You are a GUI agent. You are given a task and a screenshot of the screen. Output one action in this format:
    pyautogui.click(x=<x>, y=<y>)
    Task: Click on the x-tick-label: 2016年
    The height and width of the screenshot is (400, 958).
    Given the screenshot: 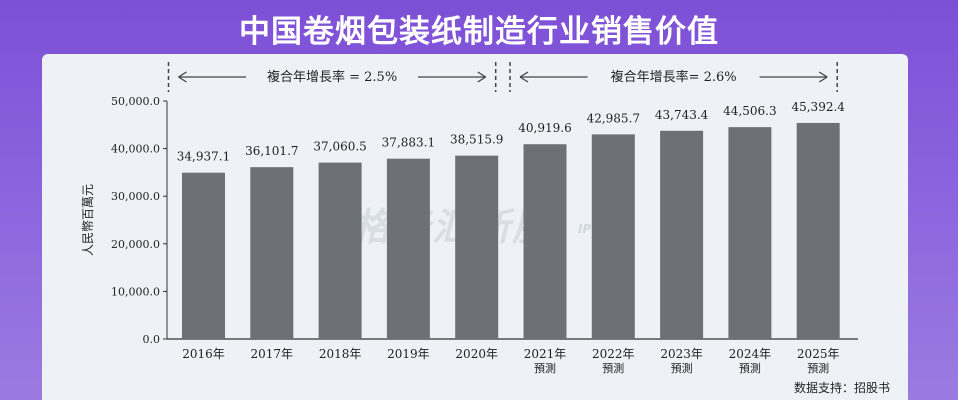 What is the action you would take?
    pyautogui.click(x=203, y=354)
    